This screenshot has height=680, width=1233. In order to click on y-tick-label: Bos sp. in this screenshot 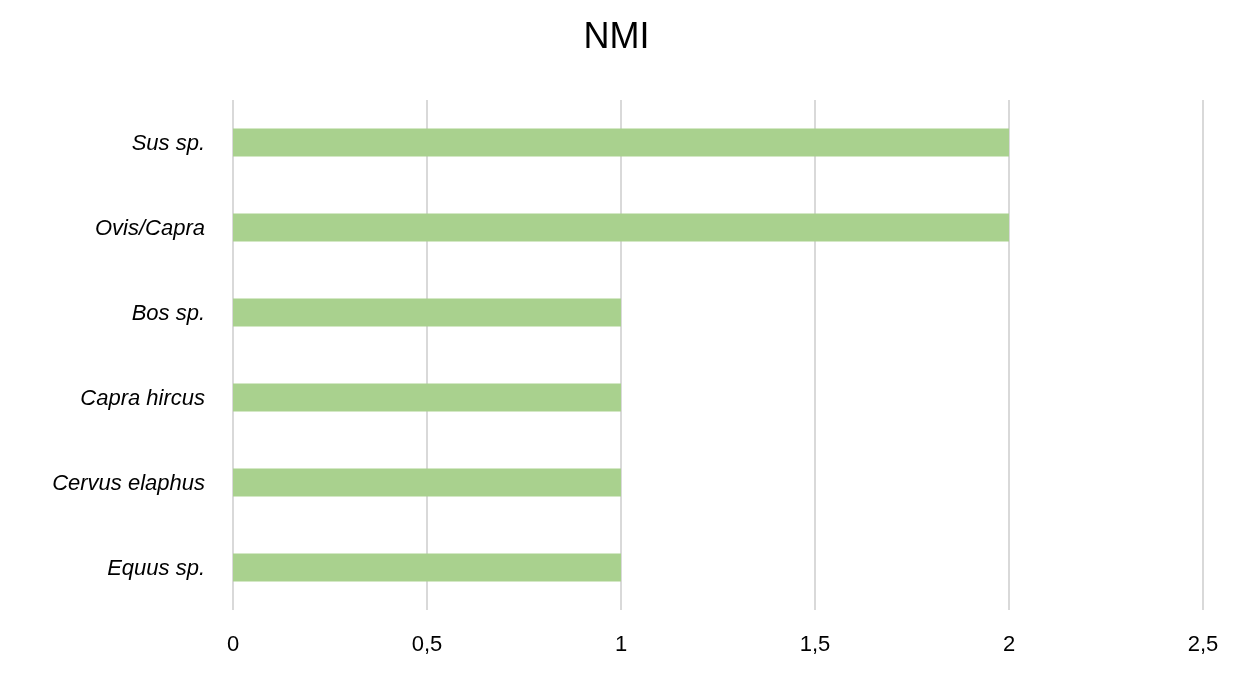, I will do `click(168, 312)`.